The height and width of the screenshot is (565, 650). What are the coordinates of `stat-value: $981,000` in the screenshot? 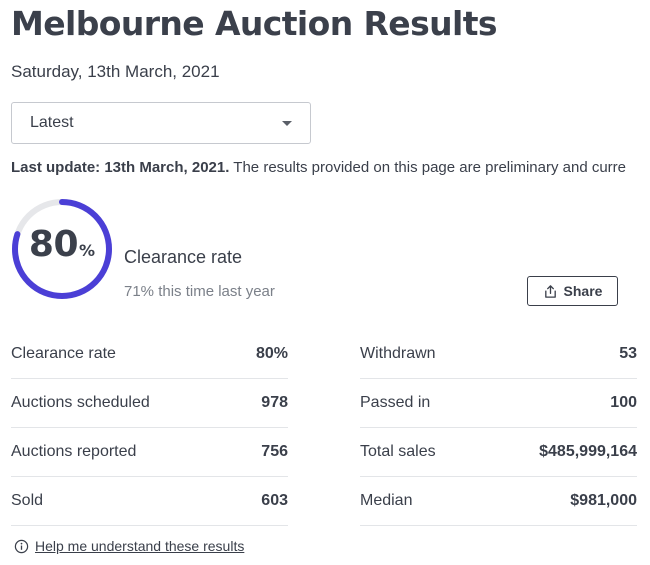 It's located at (603, 500).